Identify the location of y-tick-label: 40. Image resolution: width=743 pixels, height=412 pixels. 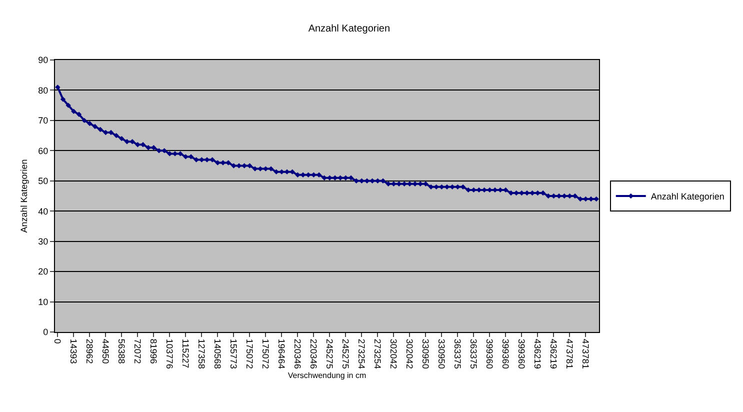
(43, 211).